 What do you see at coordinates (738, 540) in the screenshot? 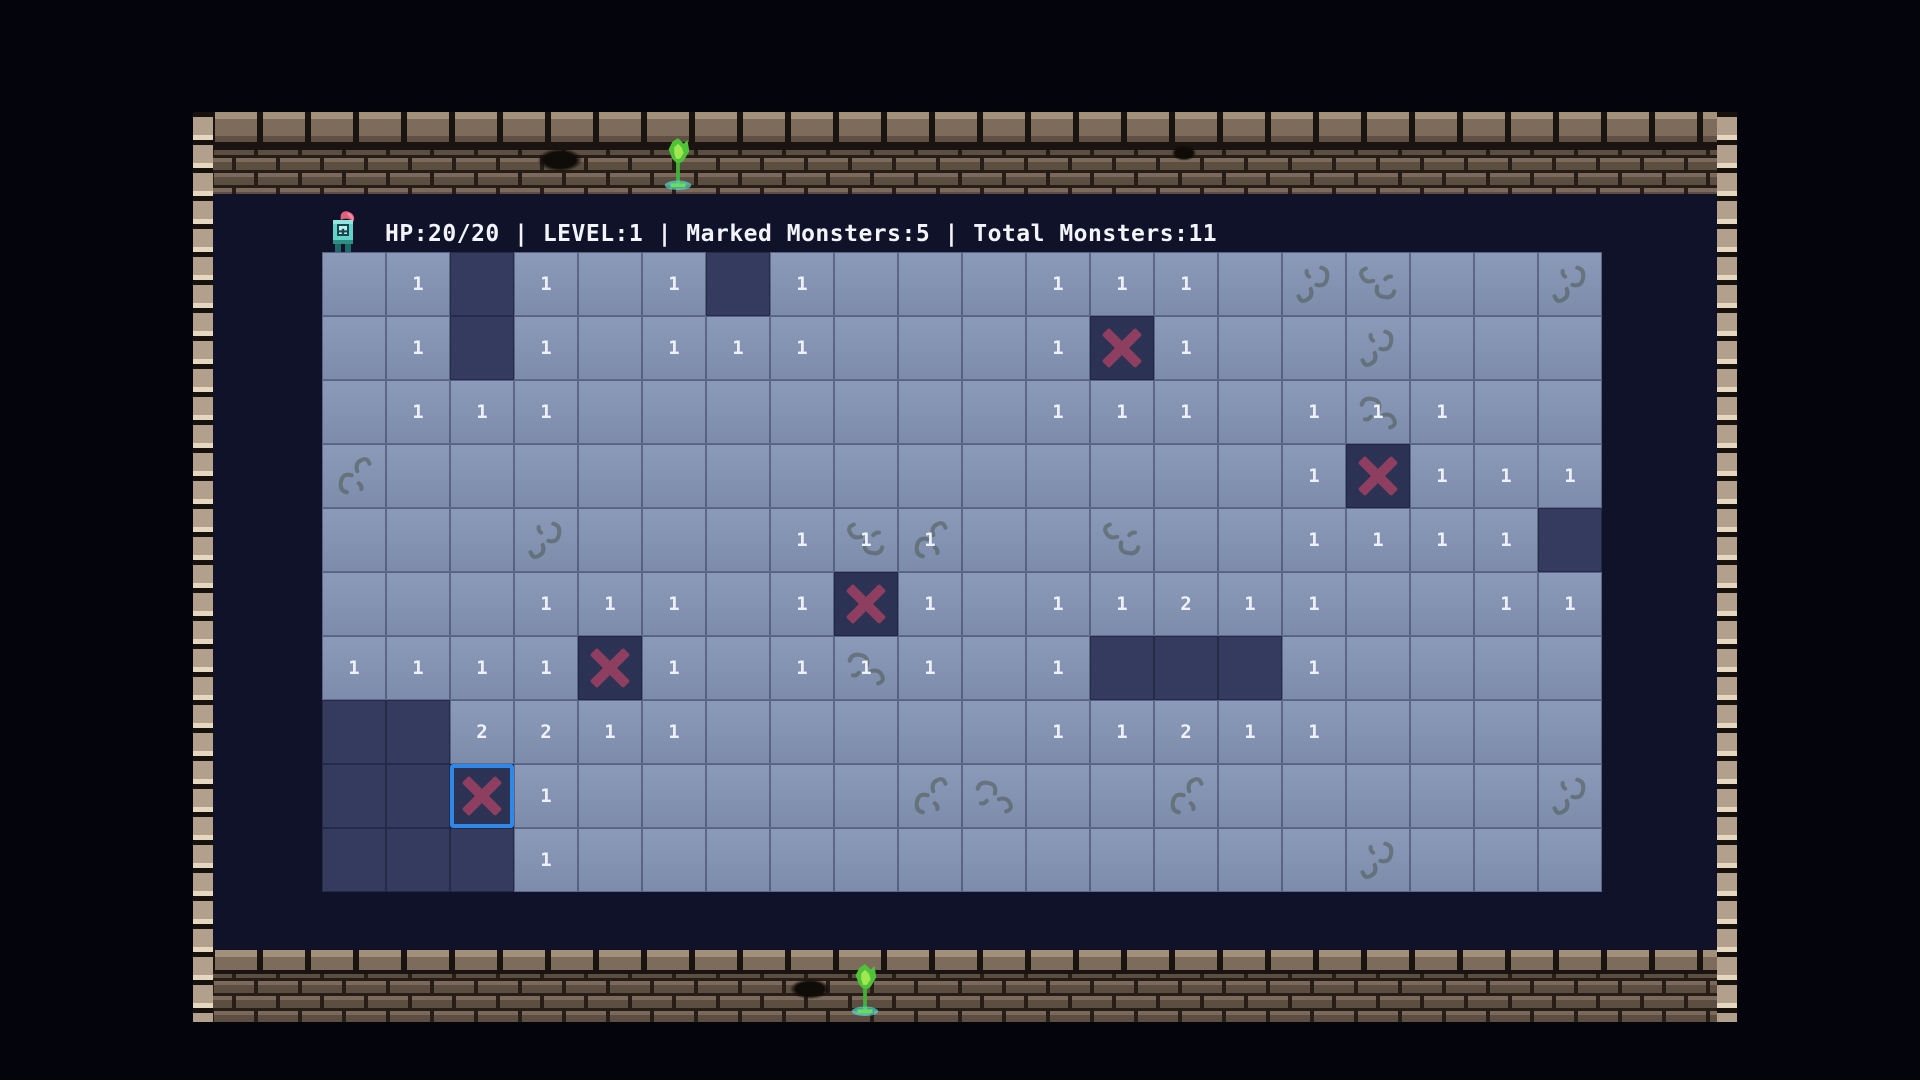
I see `cell-r4-c6` at bounding box center [738, 540].